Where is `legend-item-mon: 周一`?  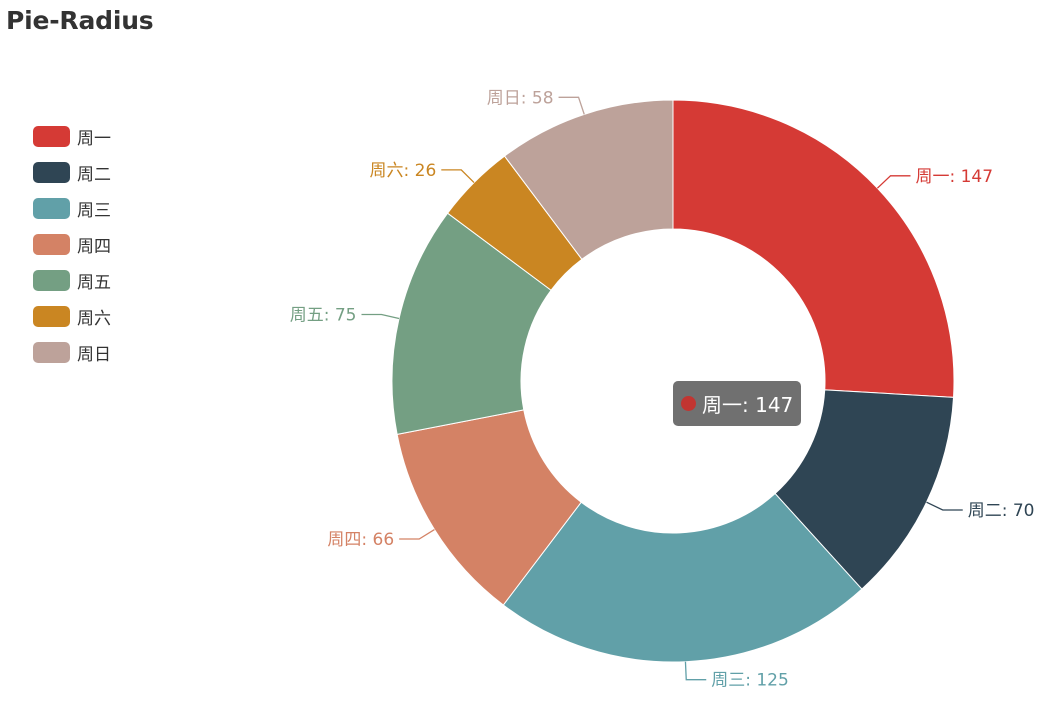 legend-item-mon: 周一 is located at coordinates (72, 136).